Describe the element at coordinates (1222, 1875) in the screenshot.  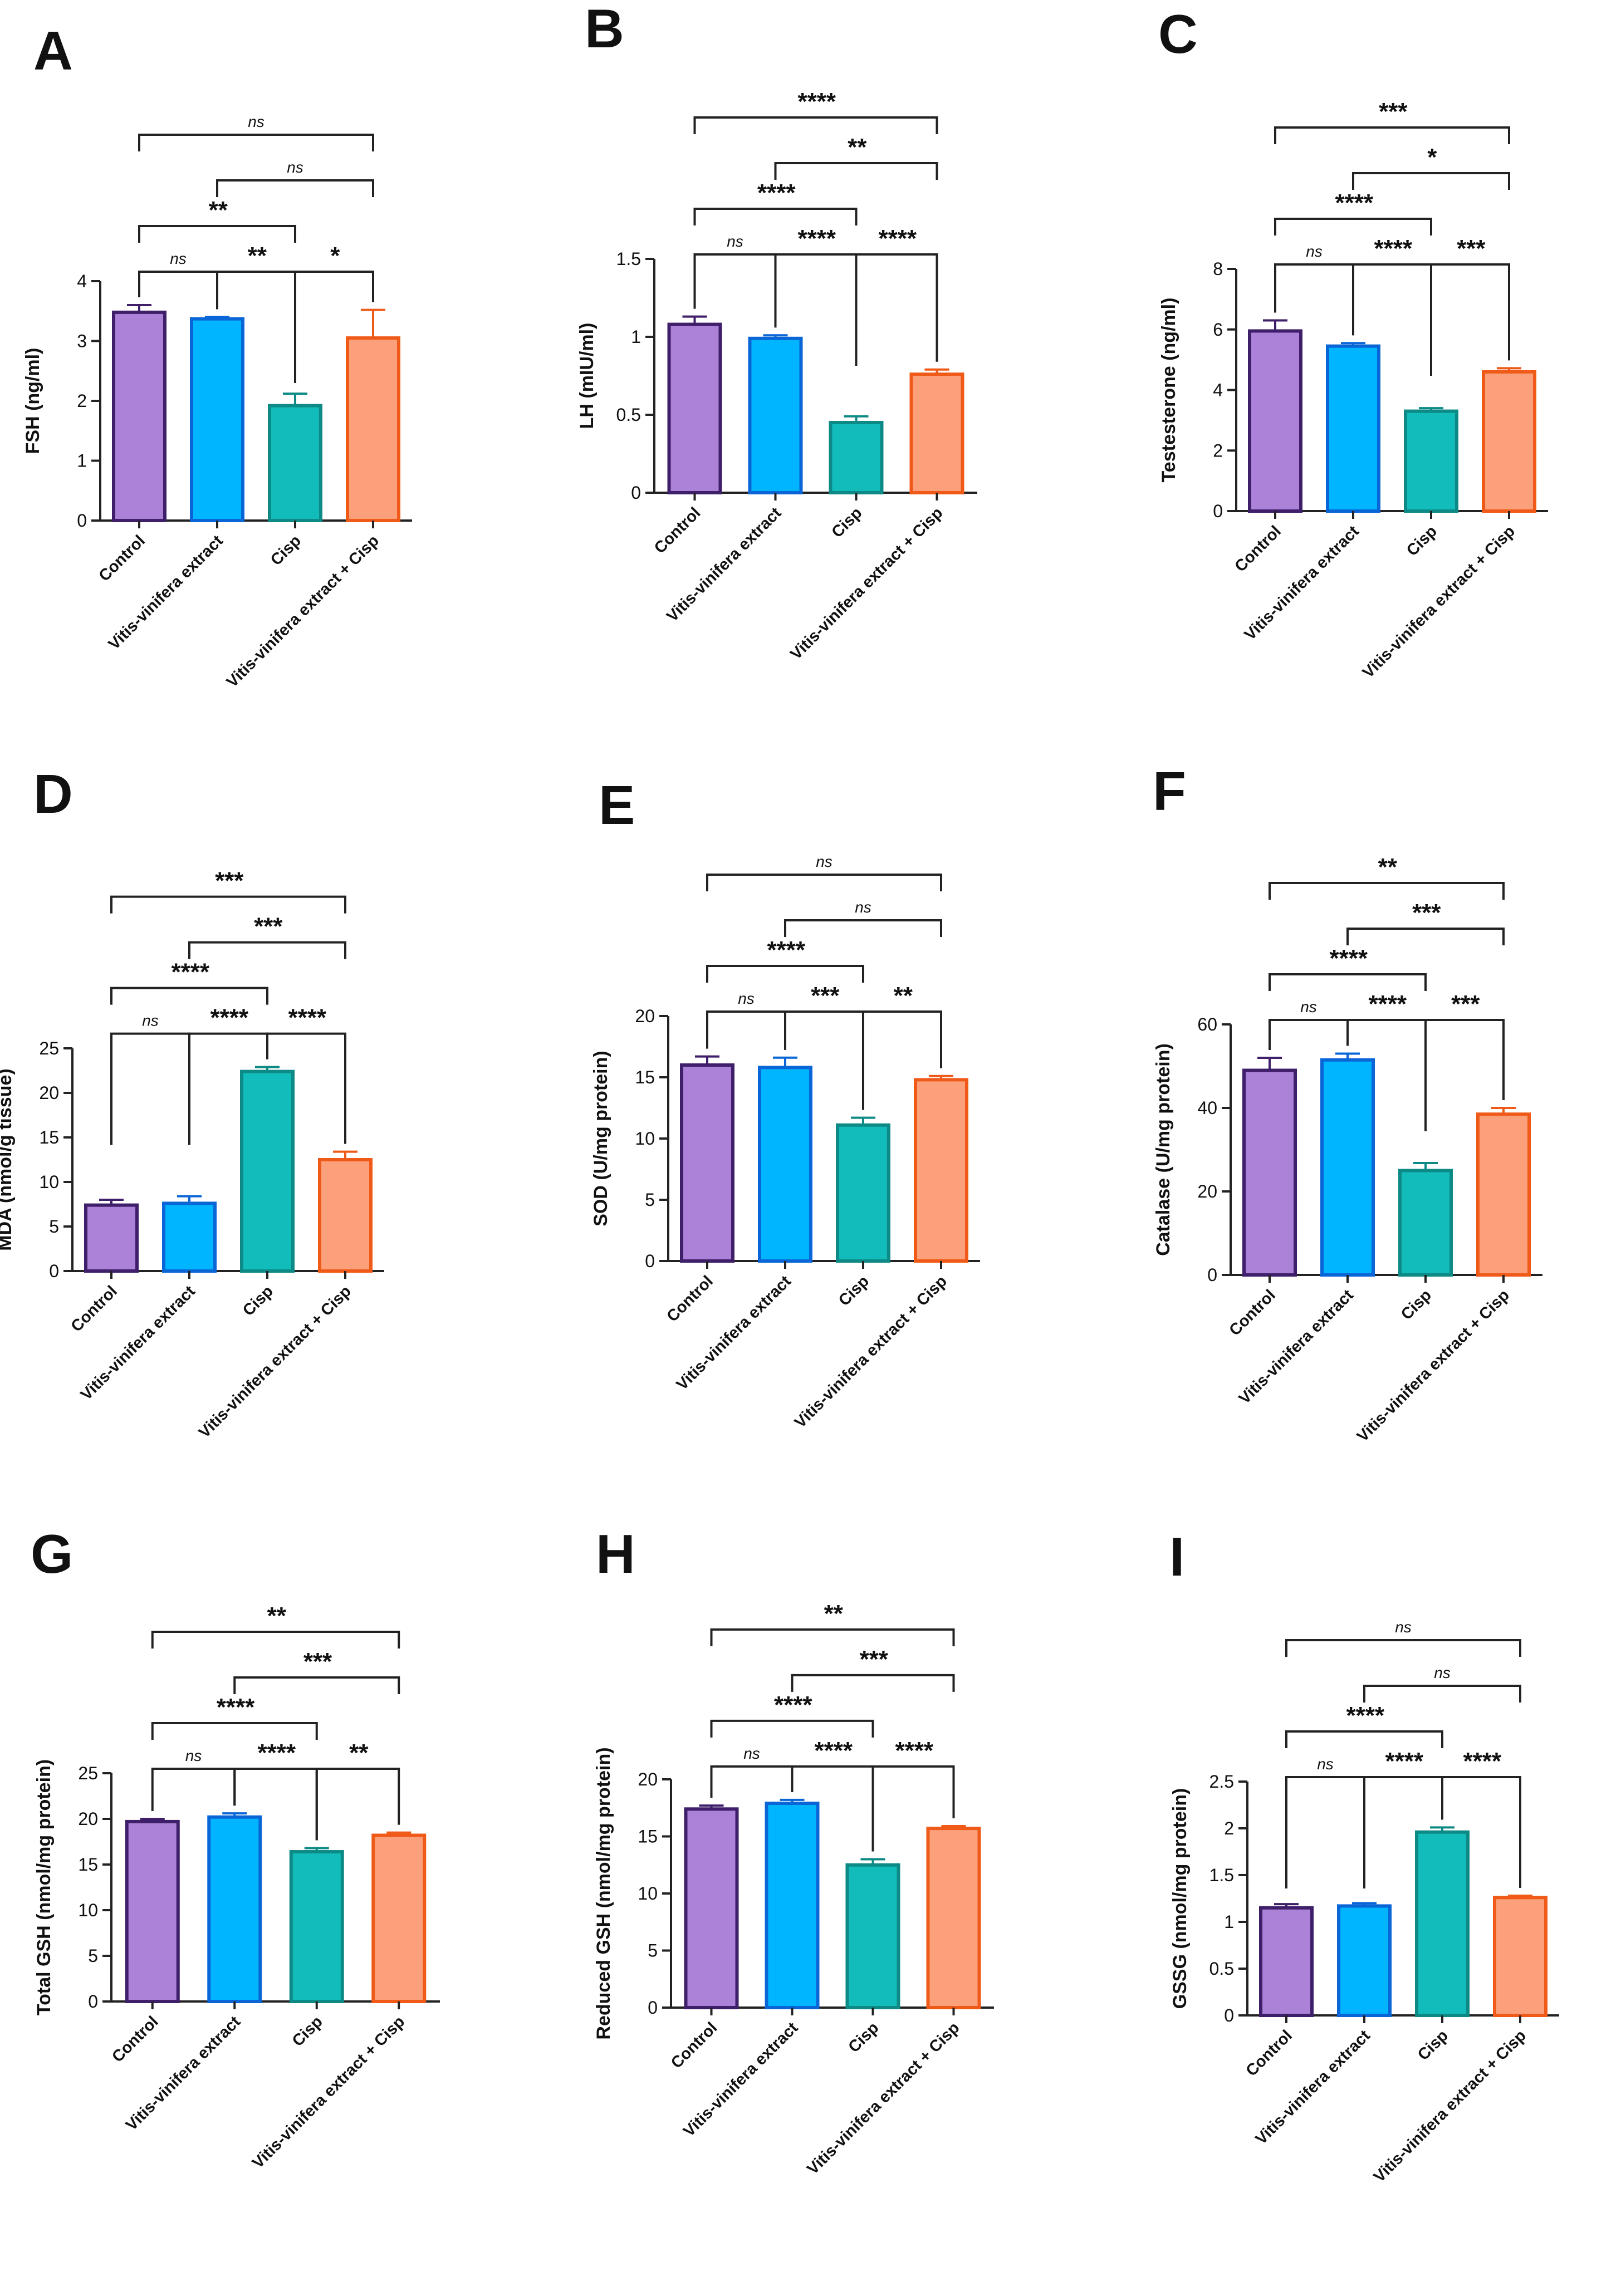
I see `y-tick-label: 1.5` at that location.